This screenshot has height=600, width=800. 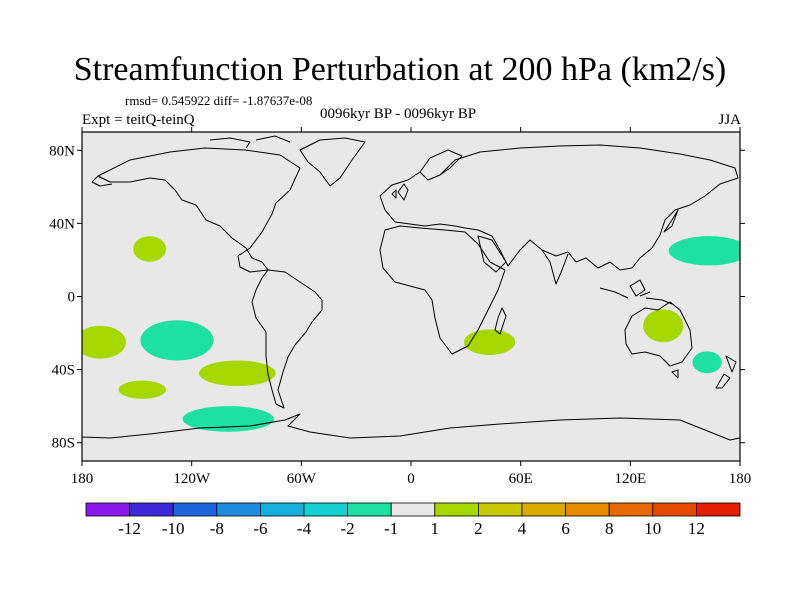 What do you see at coordinates (675, 374) in the screenshot?
I see `coastline-tasmania` at bounding box center [675, 374].